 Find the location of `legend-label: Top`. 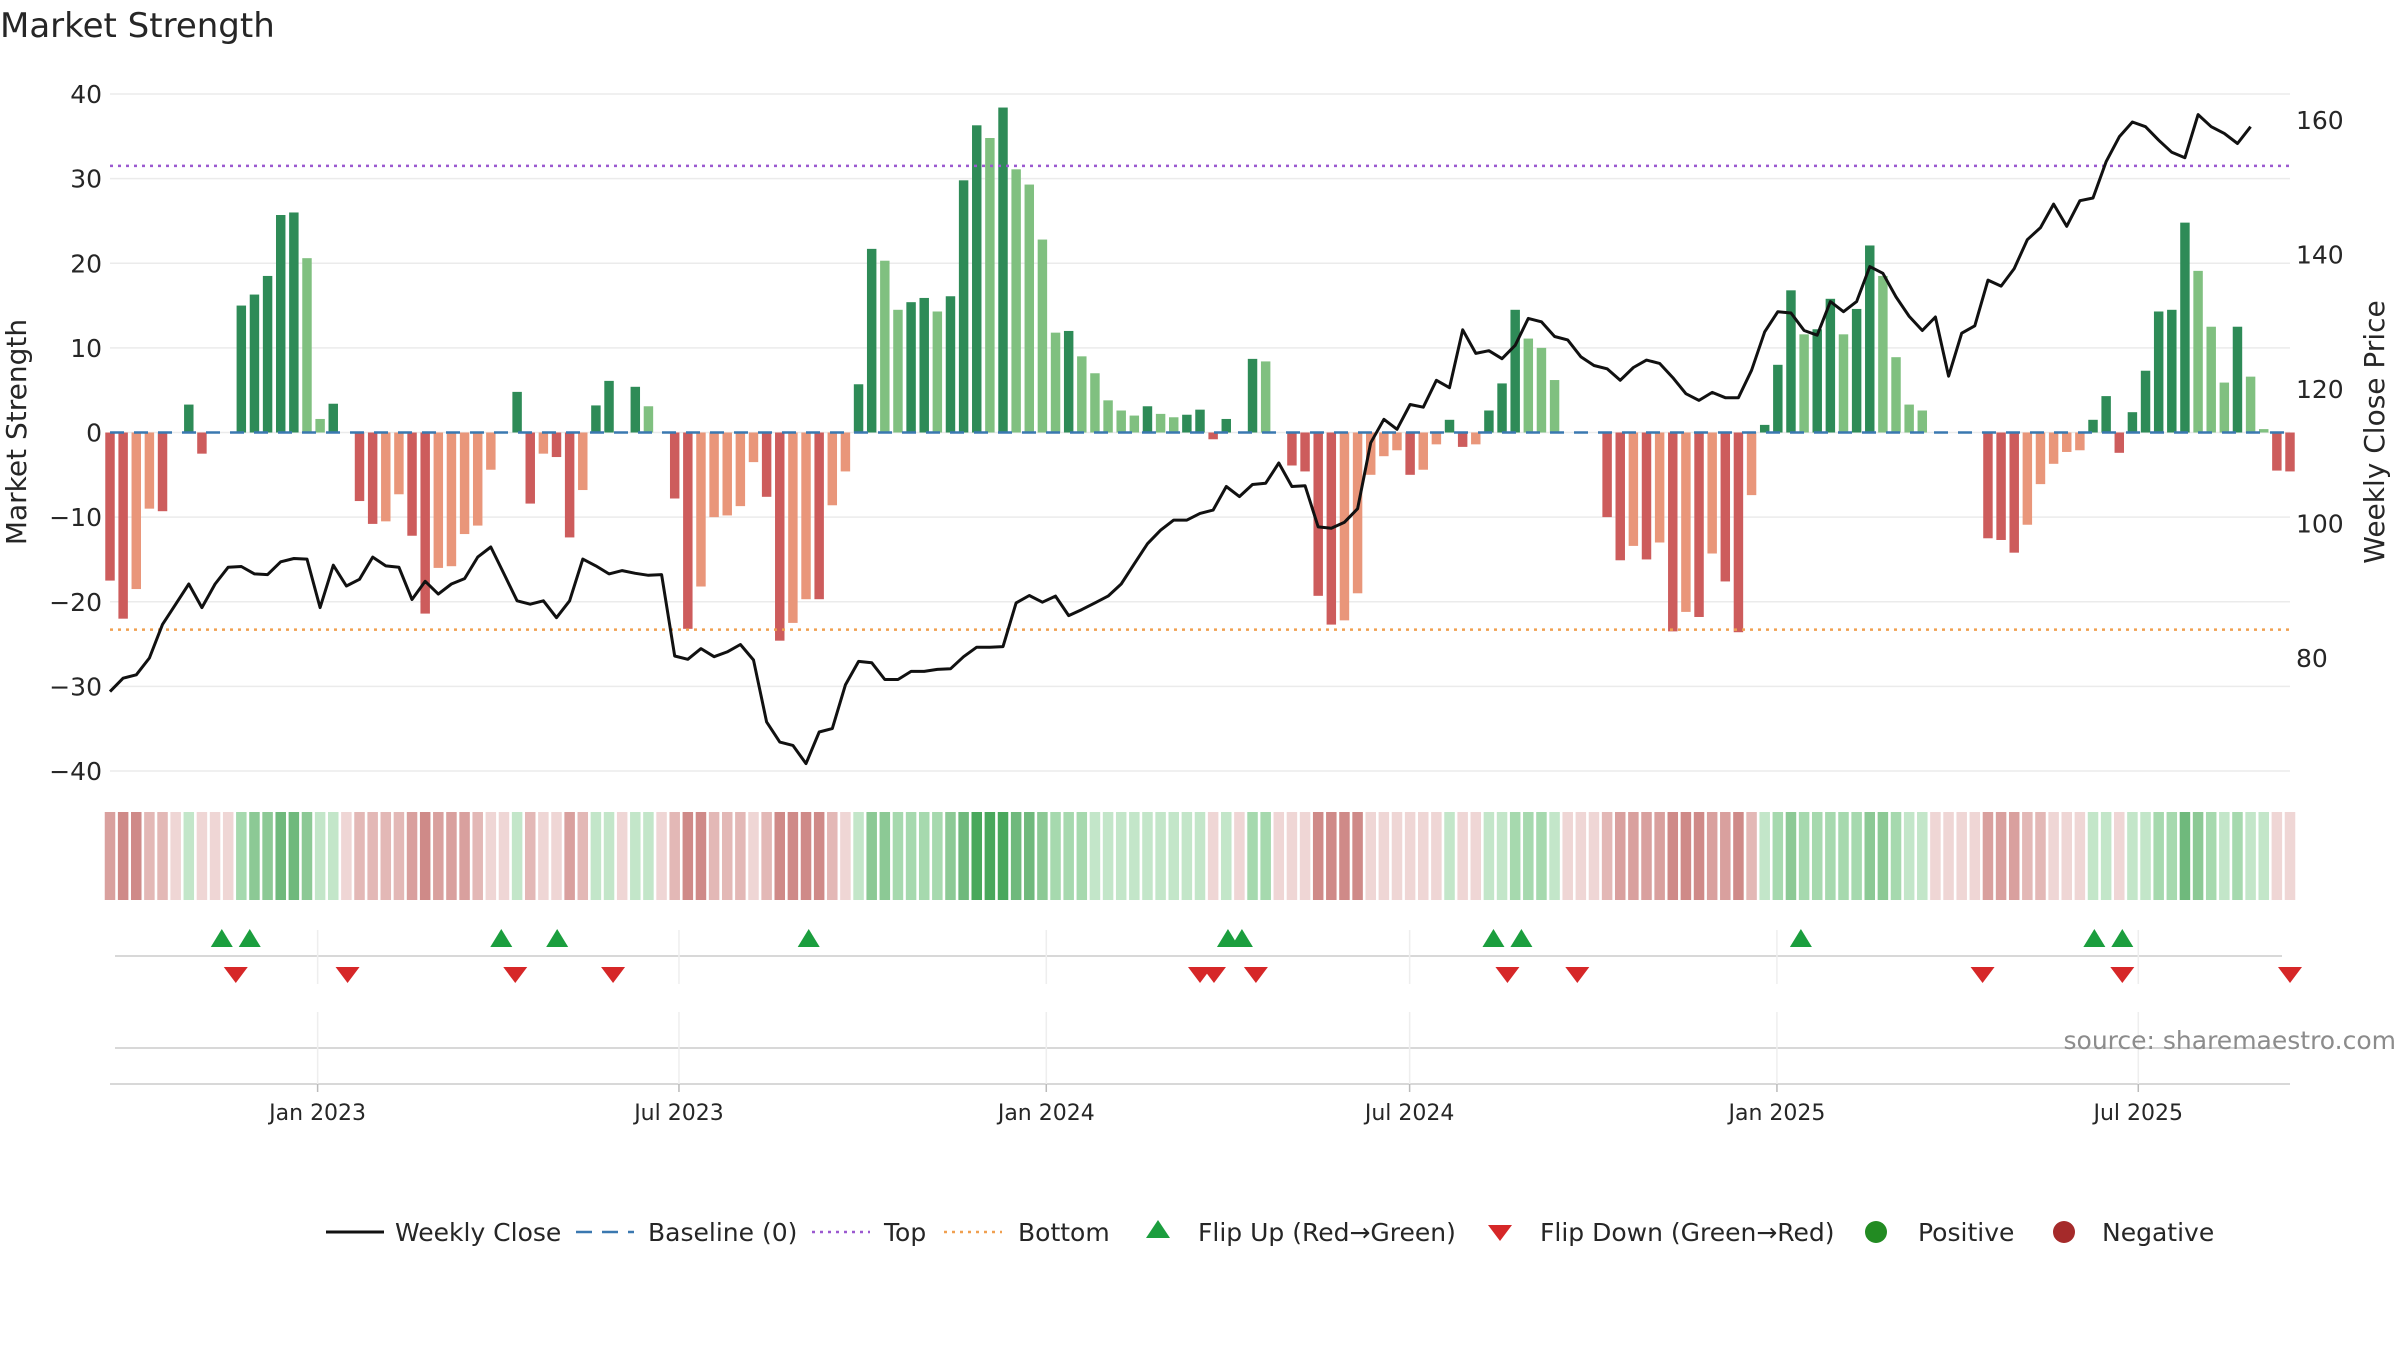

legend-label: Top is located at coordinates (904, 1232).